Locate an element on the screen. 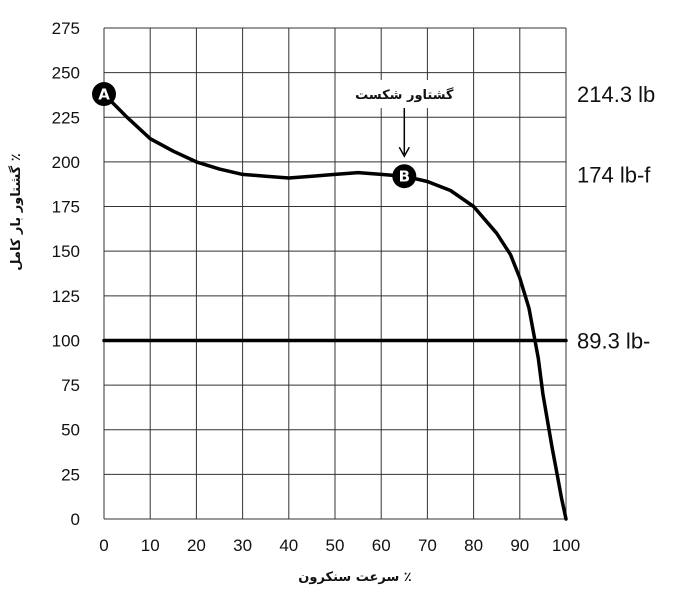  point-label-b: B is located at coordinates (404, 177).